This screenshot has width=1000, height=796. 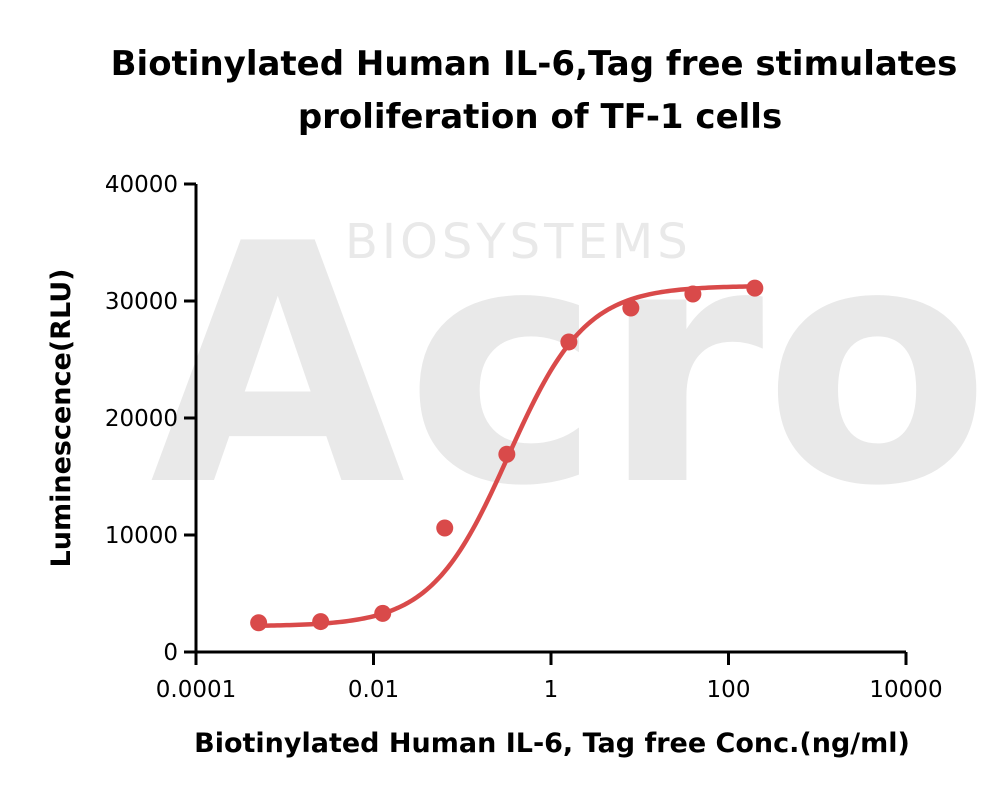 What do you see at coordinates (518, 242) in the screenshot?
I see `watermark-sub-text: BIOSYSTEMS` at bounding box center [518, 242].